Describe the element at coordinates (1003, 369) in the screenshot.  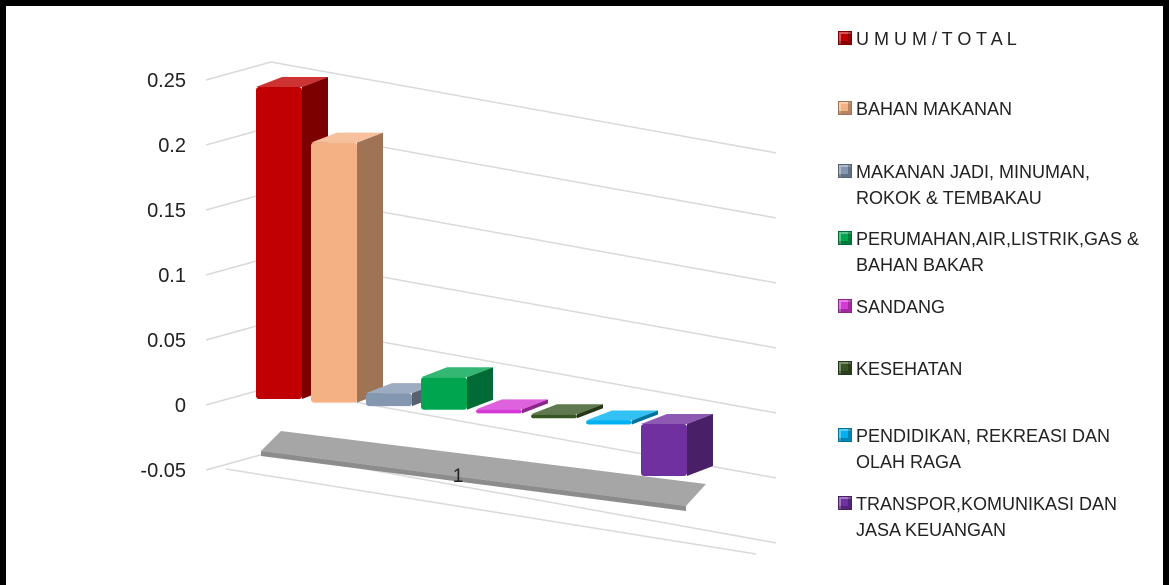
I see `legend-item: KESEHATAN` at that location.